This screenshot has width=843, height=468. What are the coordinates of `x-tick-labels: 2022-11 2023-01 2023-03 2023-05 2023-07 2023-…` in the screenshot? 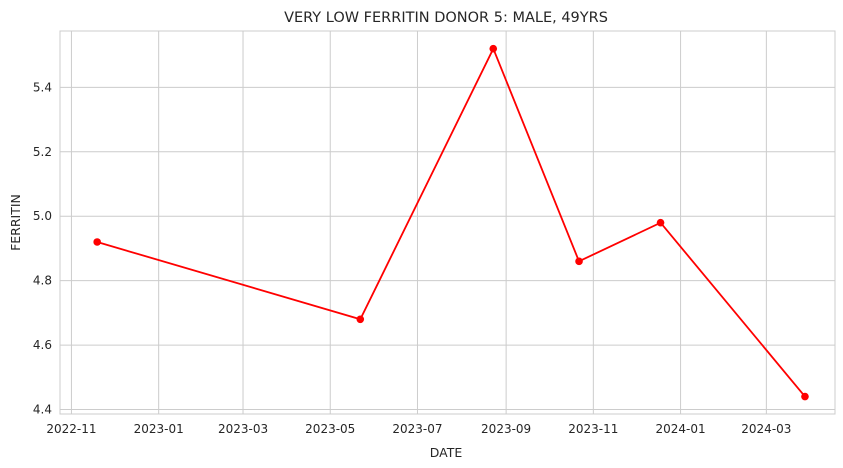 It's located at (418, 429).